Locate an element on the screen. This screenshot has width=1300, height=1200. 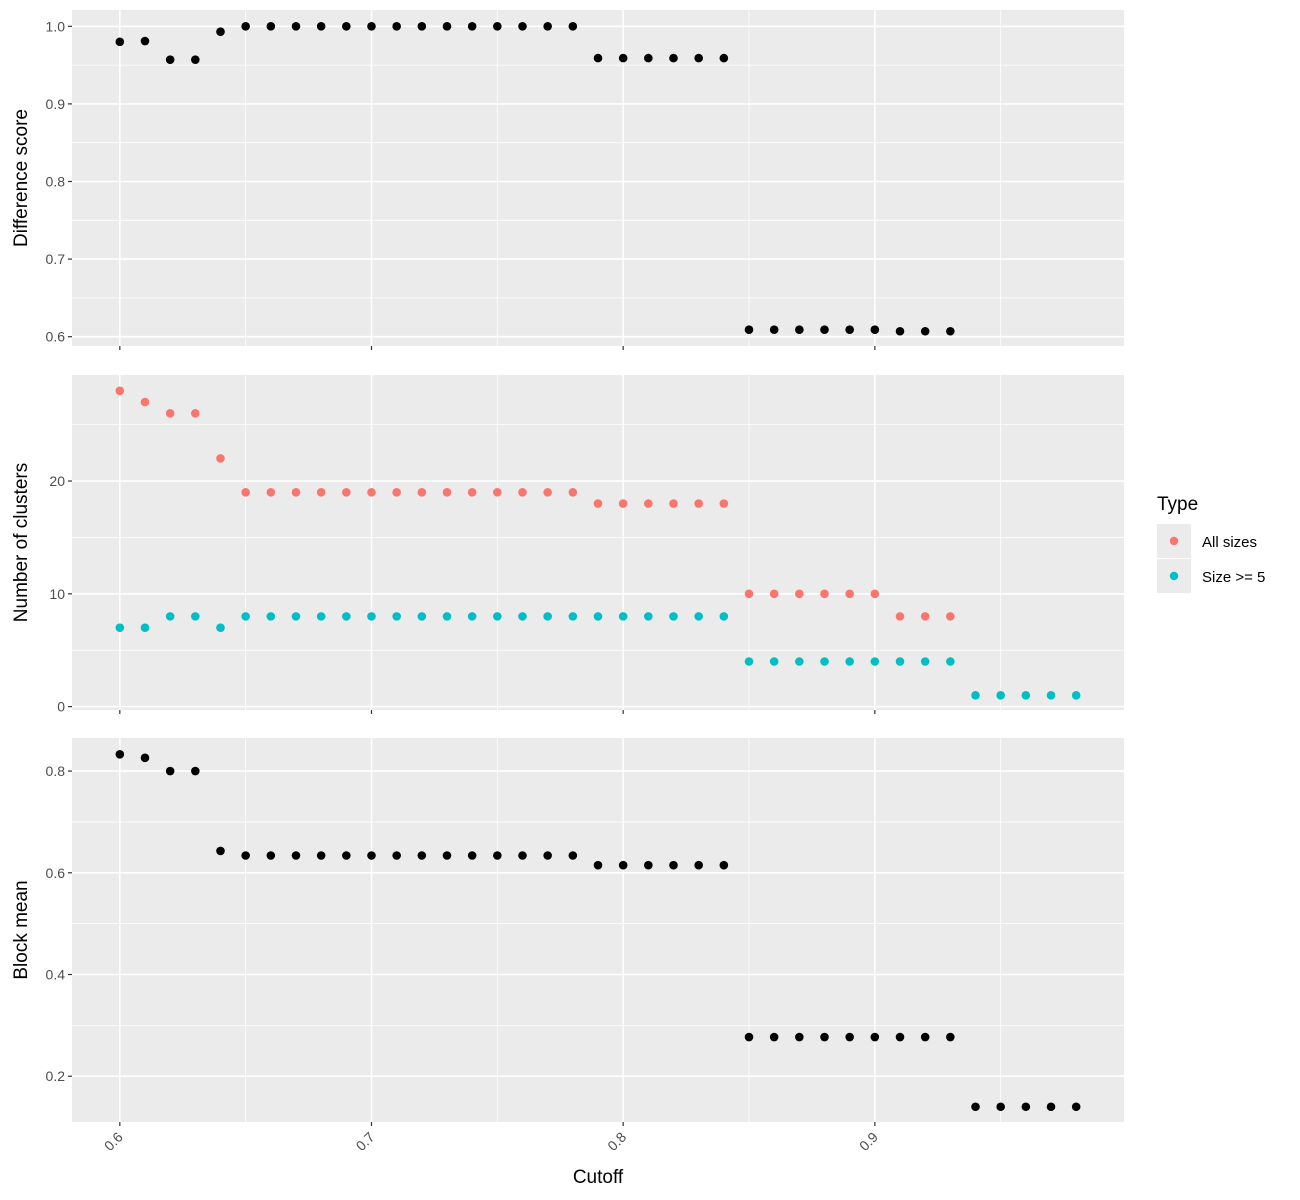
legend: Type All sizes Size >= 5 is located at coordinates (1211, 543).